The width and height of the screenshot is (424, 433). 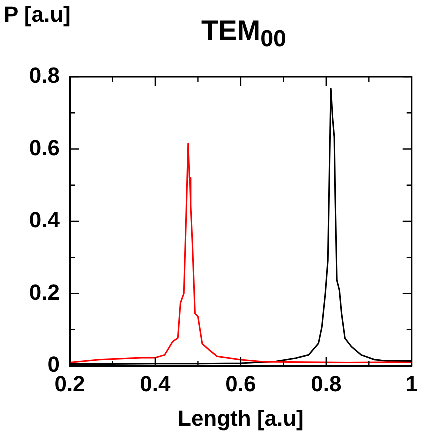 I want to click on chart-title: TEM$_{00}$, so click(x=244, y=34).